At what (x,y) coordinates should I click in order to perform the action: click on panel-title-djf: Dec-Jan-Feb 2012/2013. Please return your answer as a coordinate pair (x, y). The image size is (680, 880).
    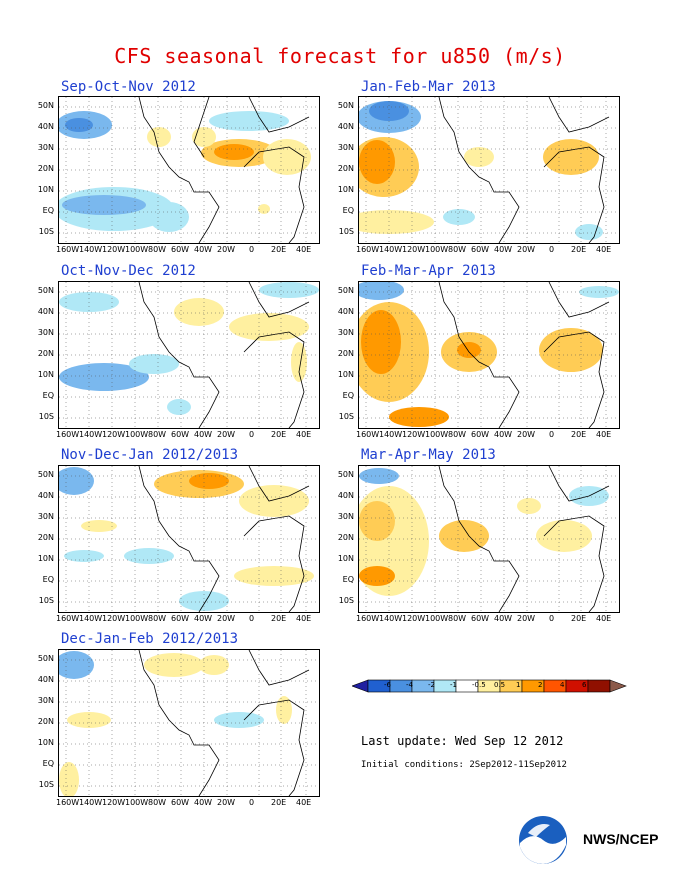
    Looking at the image, I should click on (150, 639).